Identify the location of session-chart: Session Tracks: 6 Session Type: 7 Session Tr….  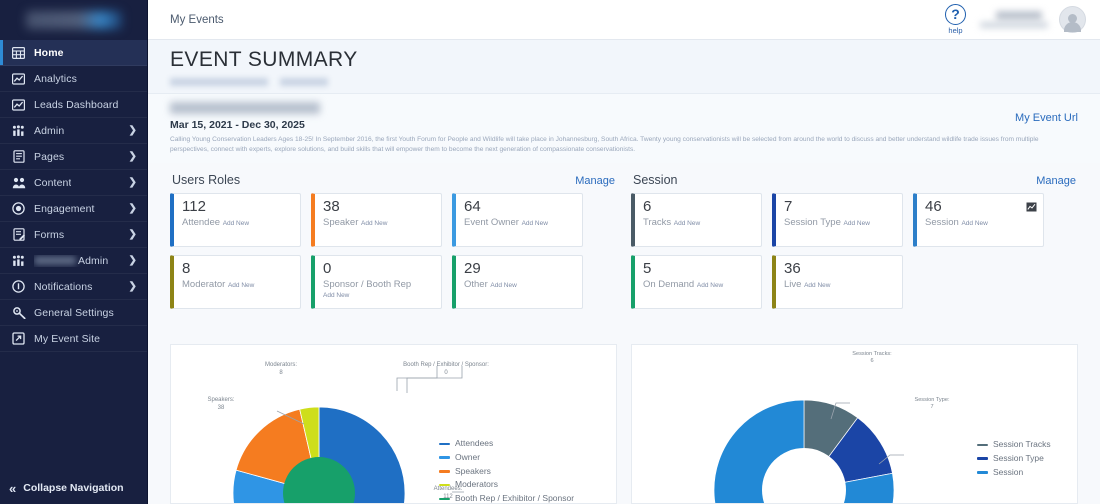
(854, 424).